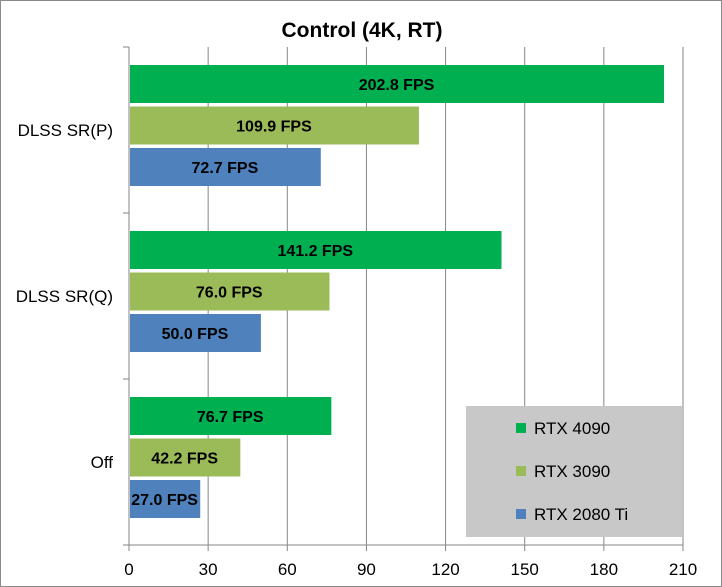 This screenshot has height=587, width=722. I want to click on x-tick-label: 180, so click(604, 569).